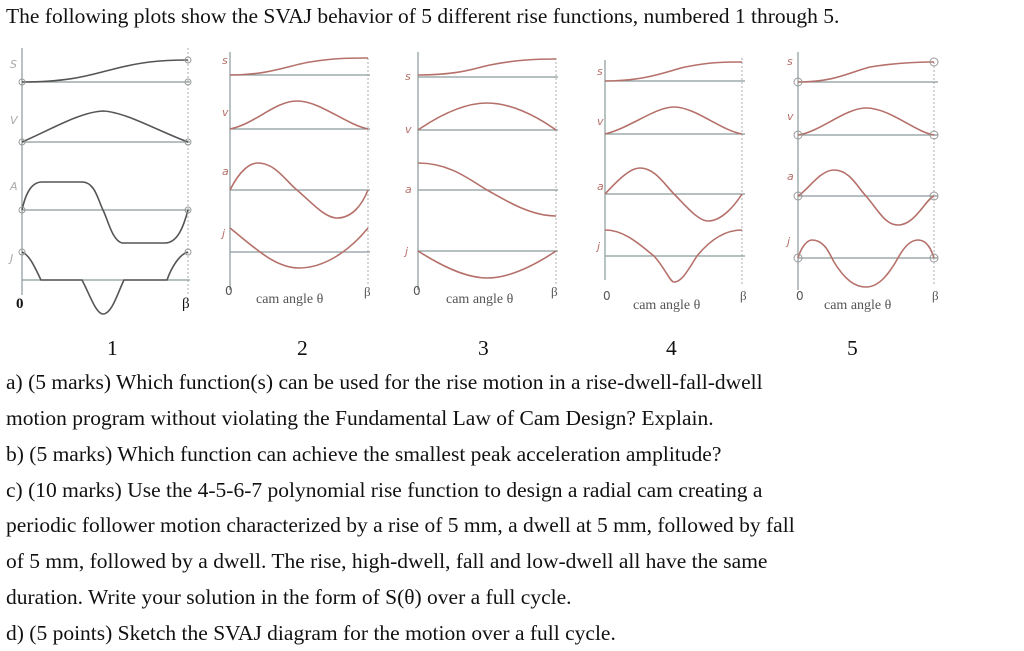  I want to click on plot-1-x-end: β, so click(186, 304).